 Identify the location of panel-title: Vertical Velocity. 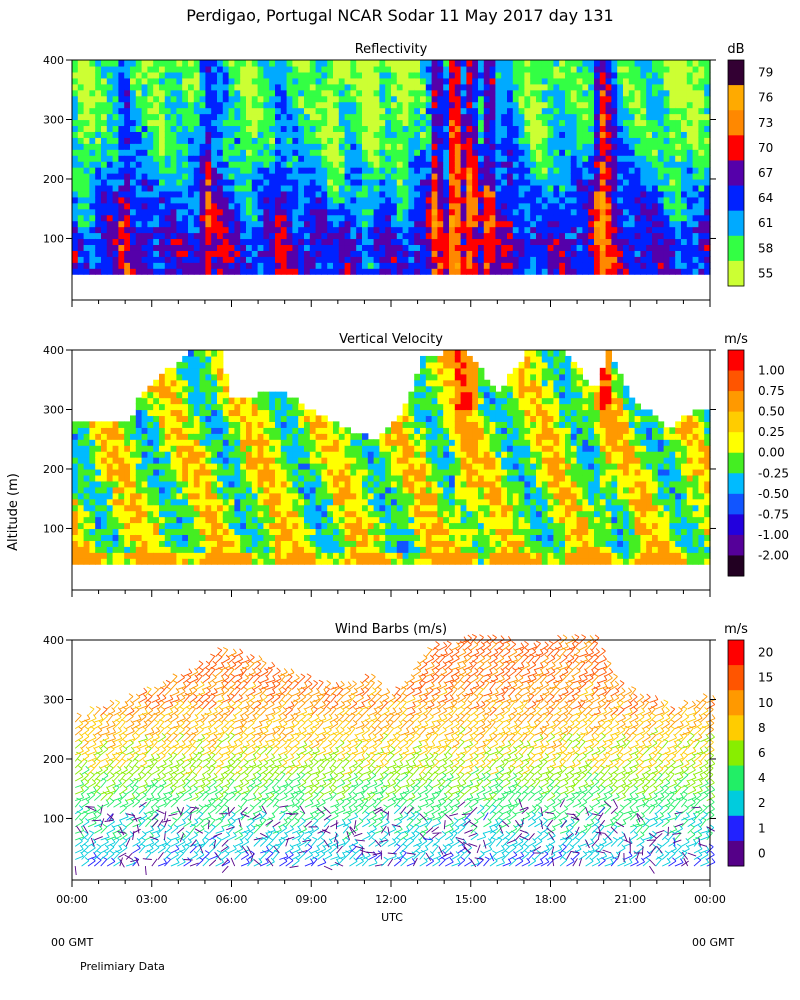
(391, 339).